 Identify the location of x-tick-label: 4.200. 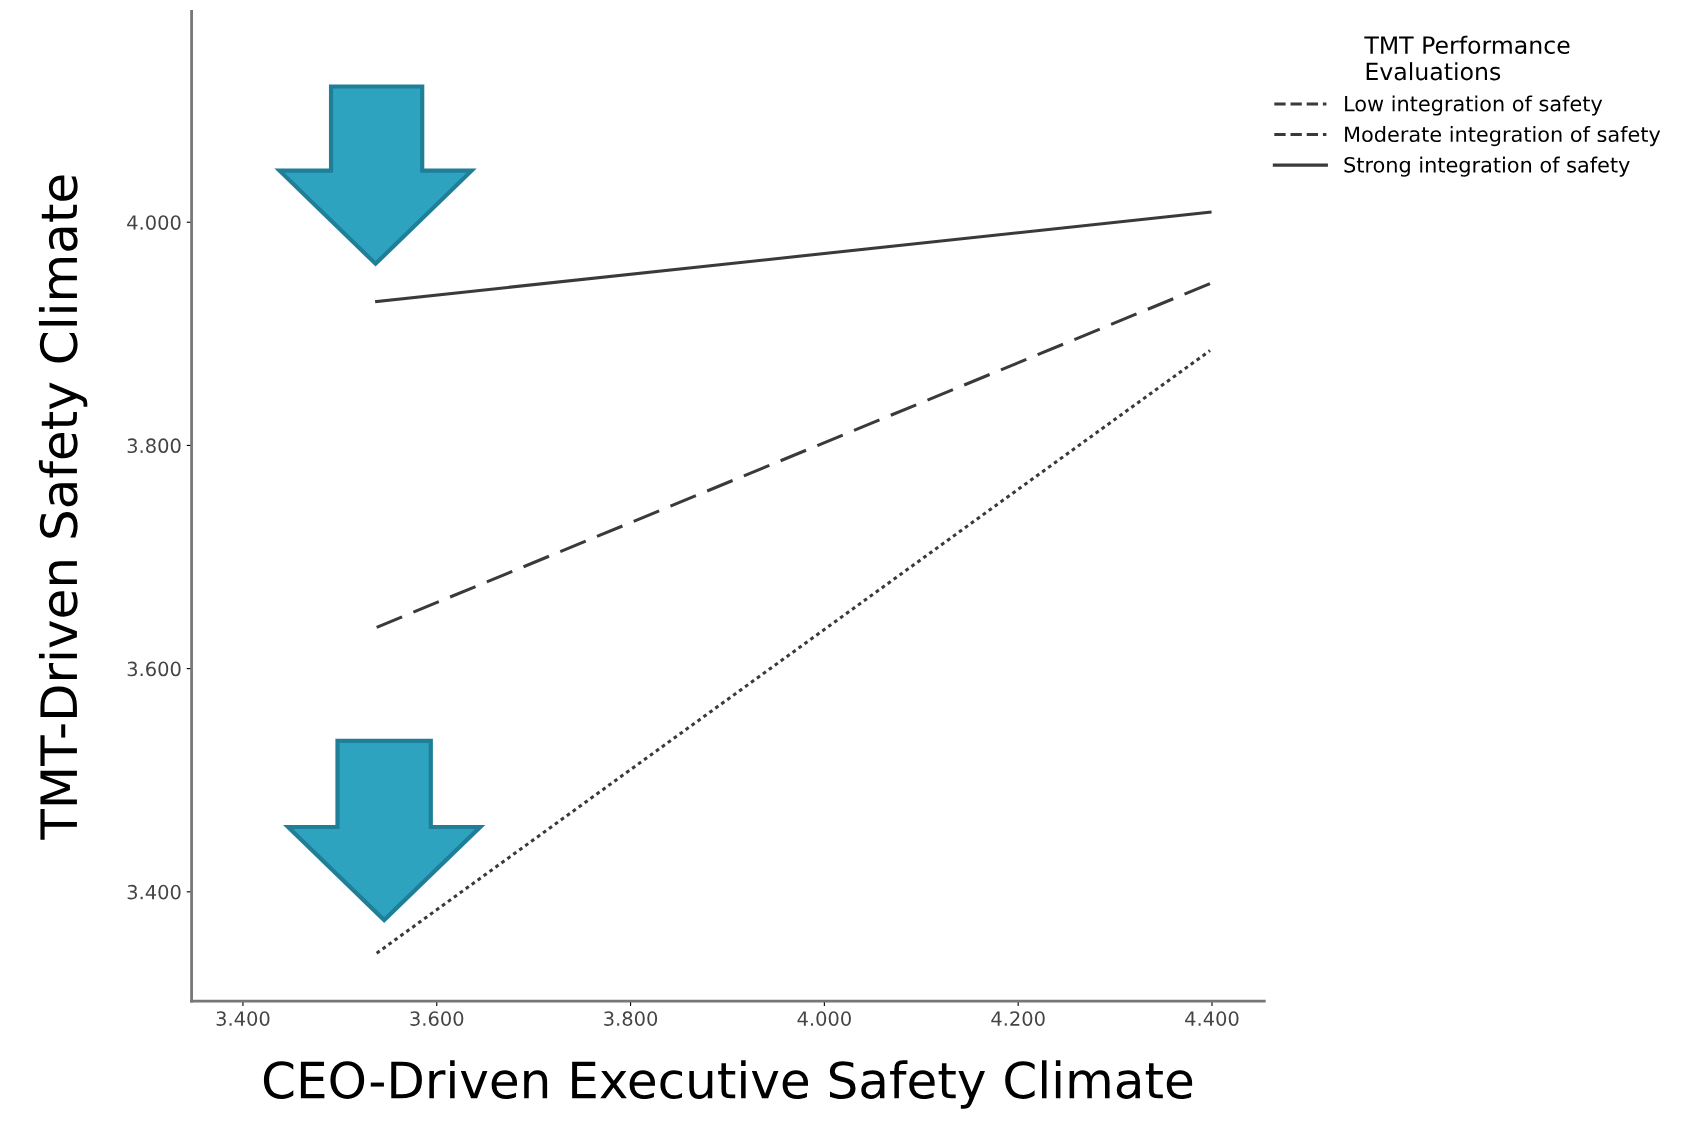
(1018, 1018).